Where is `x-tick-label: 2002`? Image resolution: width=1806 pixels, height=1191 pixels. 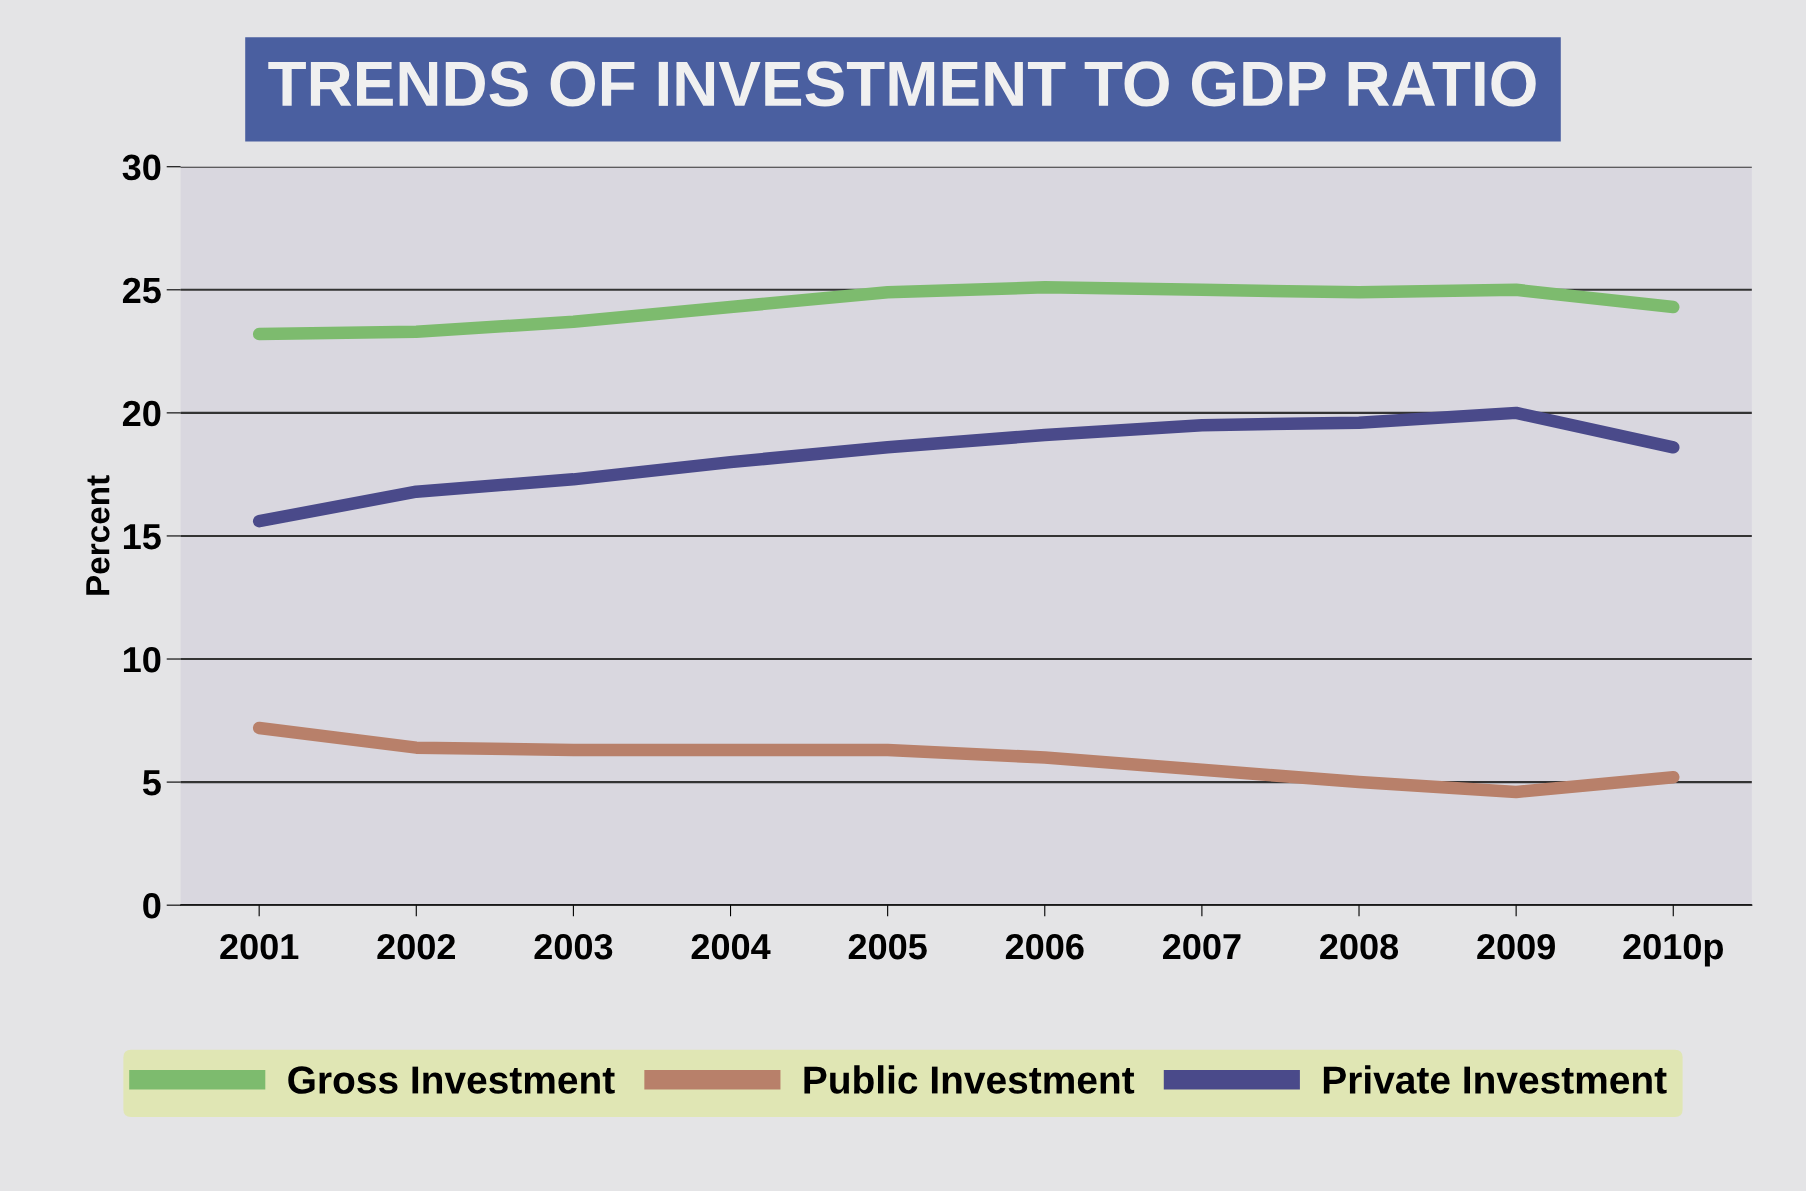
x-tick-label: 2002 is located at coordinates (416, 946).